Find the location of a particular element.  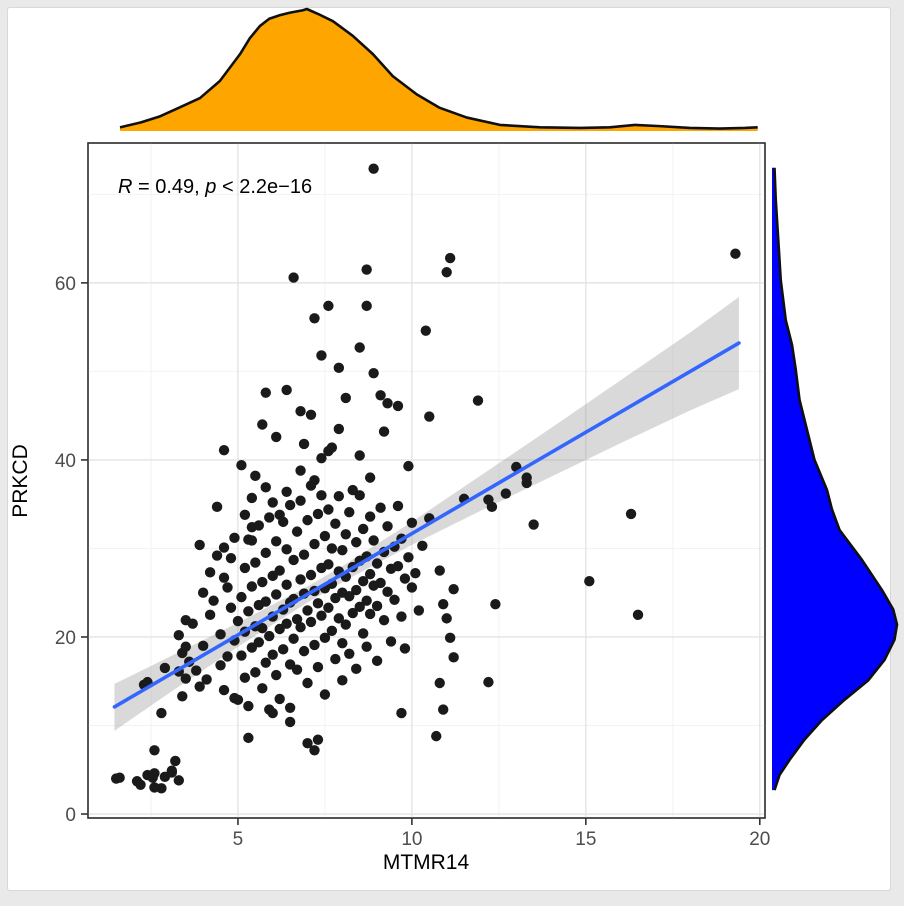

x-tick-label: 15 is located at coordinates (585, 839).